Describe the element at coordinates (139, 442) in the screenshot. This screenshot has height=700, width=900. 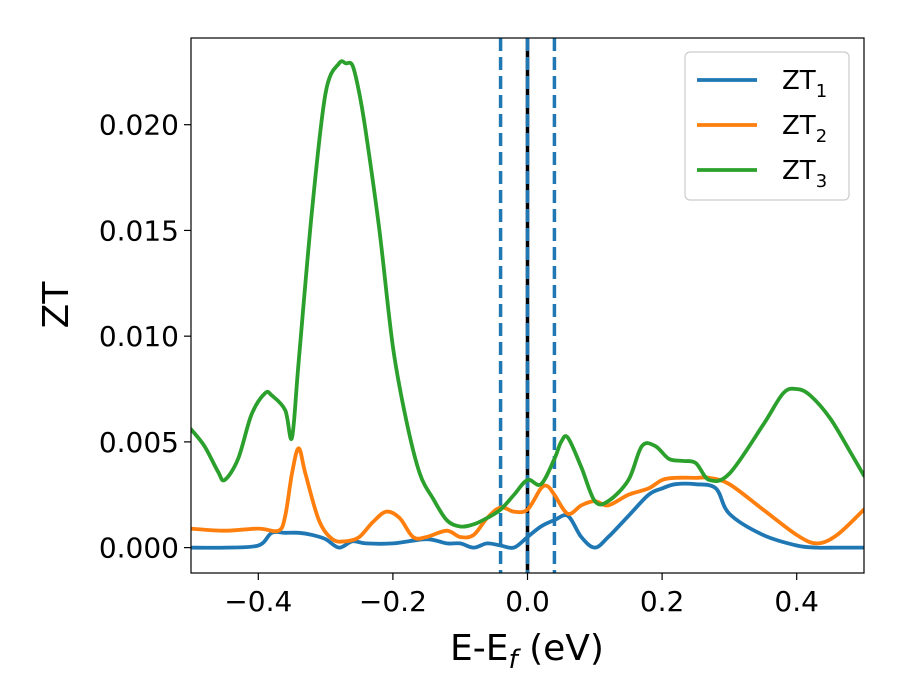
I see `y-tick-label: 0.005` at that location.